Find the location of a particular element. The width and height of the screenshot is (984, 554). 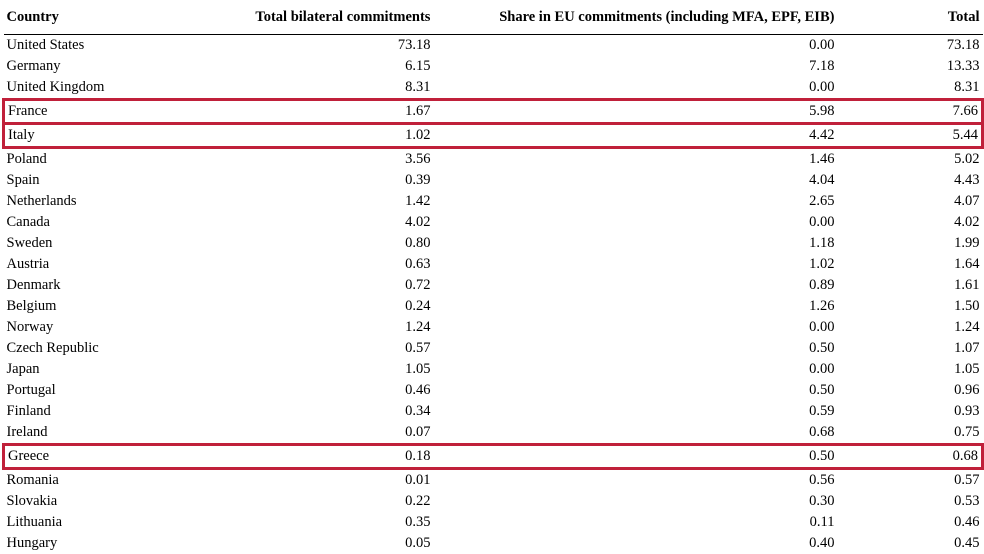

total-cell: 0.46 is located at coordinates (909, 522).